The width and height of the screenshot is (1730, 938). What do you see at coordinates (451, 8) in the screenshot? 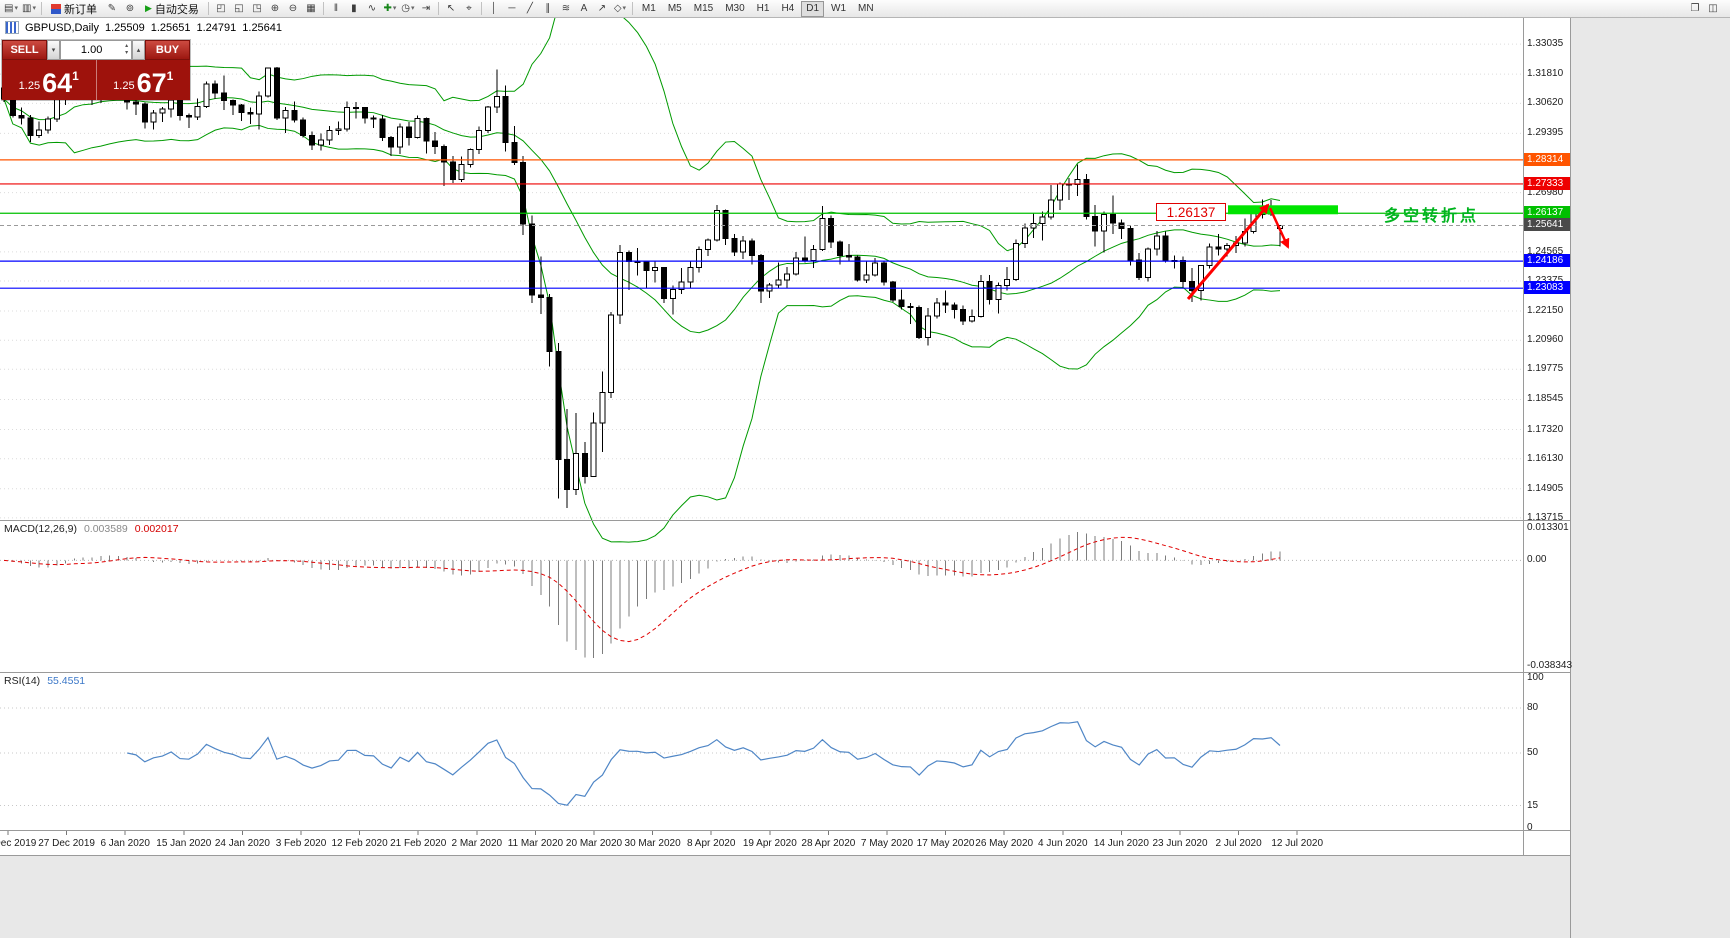
I see `cursor-icon: ↖` at bounding box center [451, 8].